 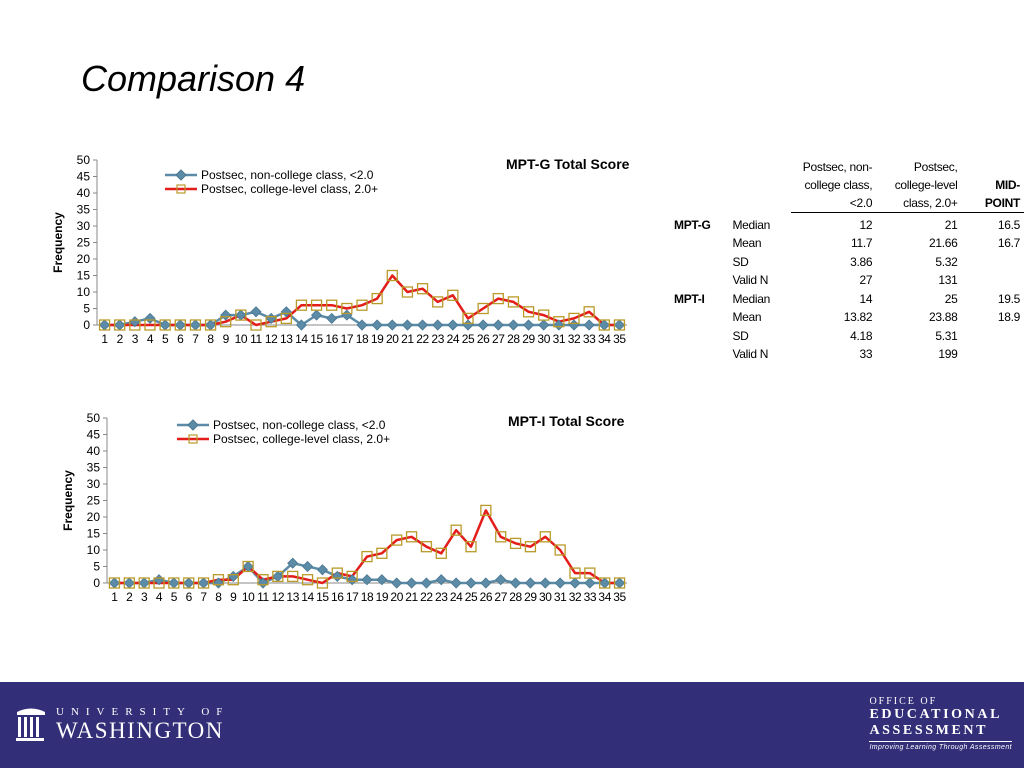 What do you see at coordinates (283, 425) in the screenshot?
I see `legend-item-non-college: Postsec, non-college class, <2.0` at bounding box center [283, 425].